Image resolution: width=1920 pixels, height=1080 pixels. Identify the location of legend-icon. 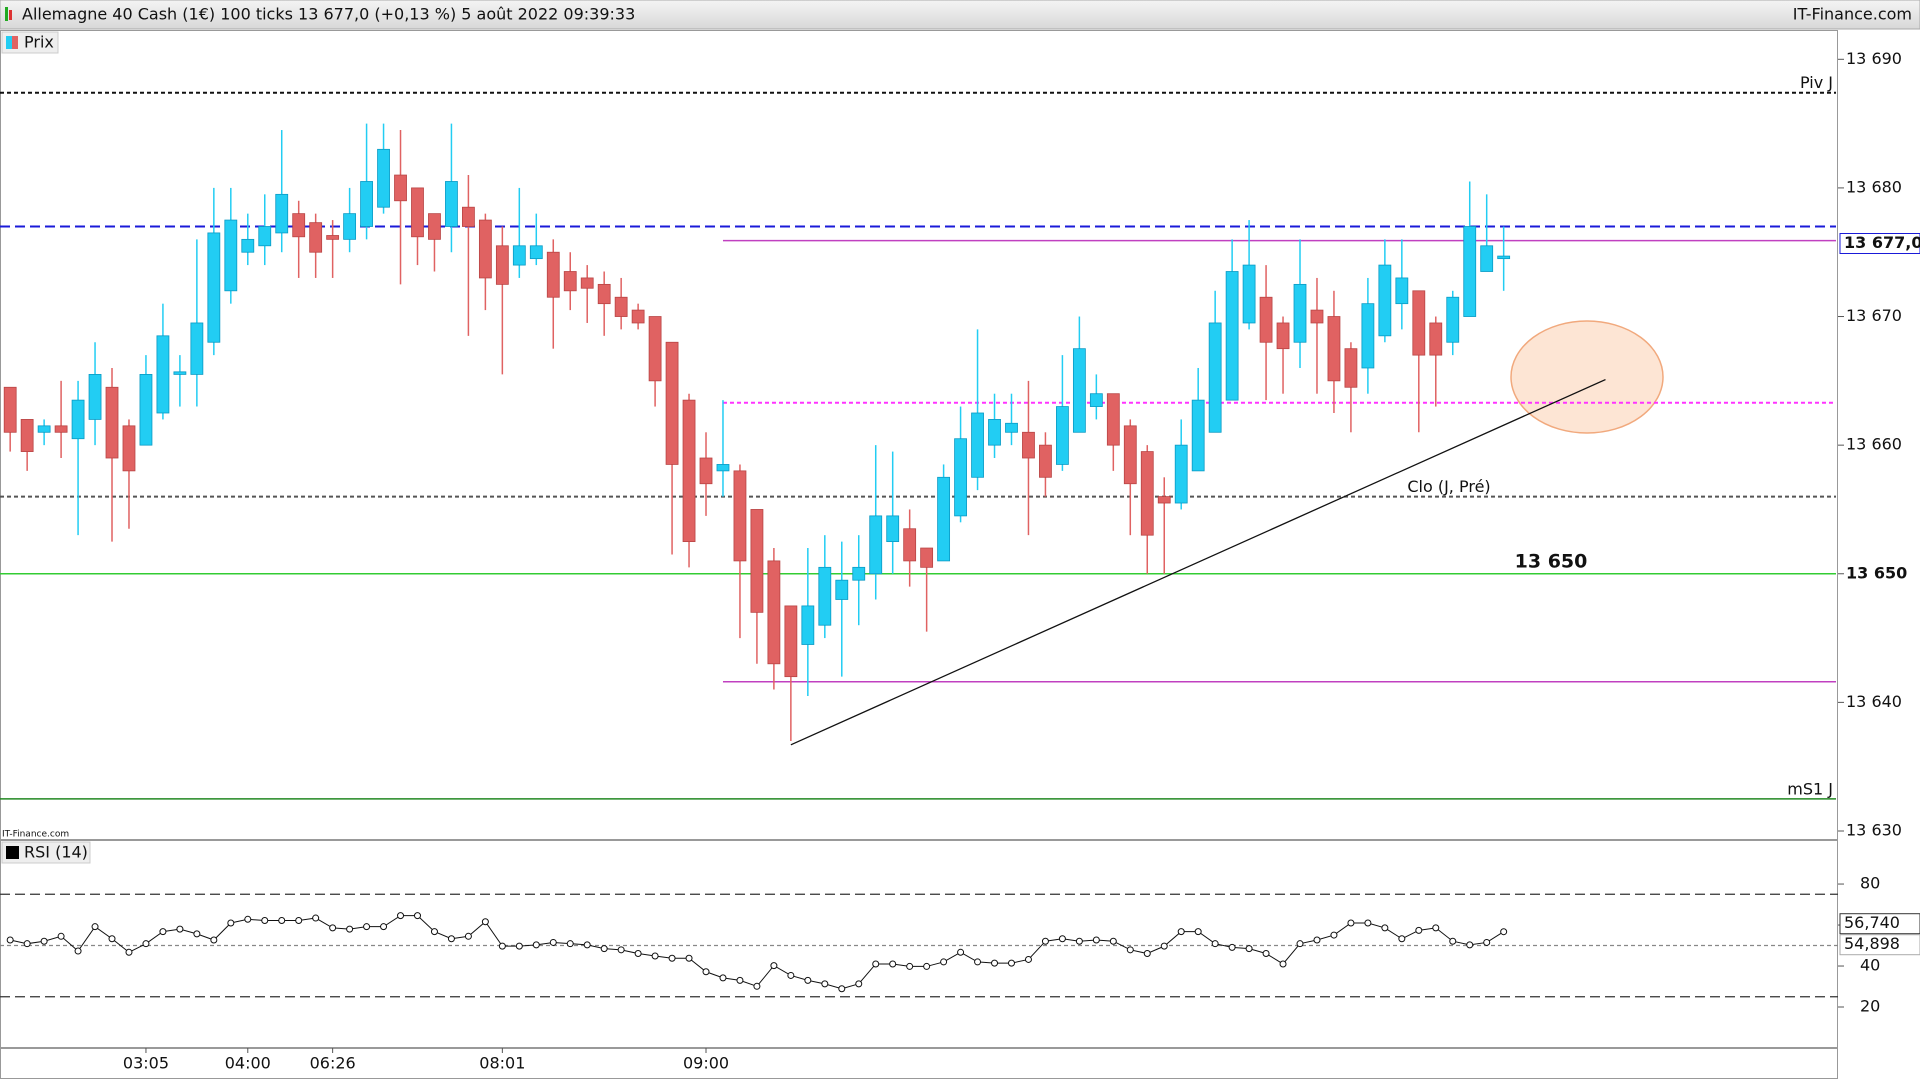
(15, 42).